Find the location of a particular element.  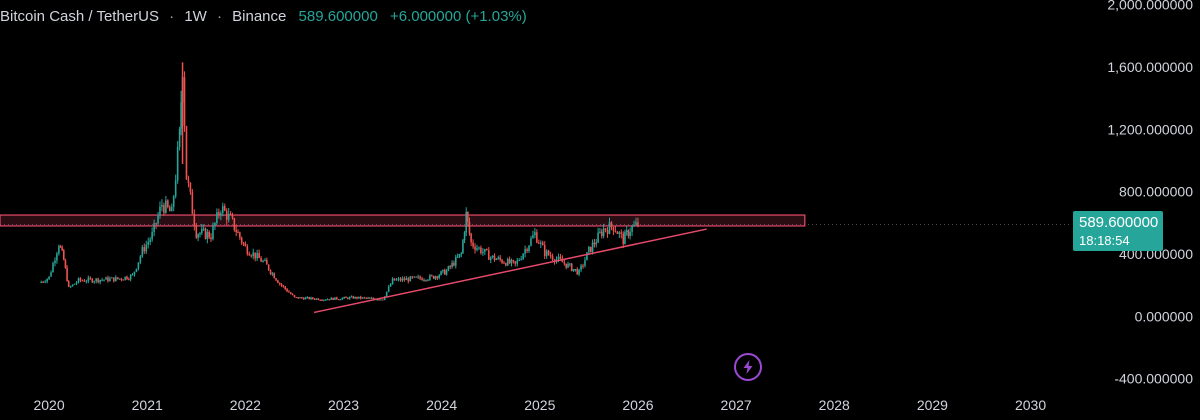

price-change: +6.000000 (+1.03%) is located at coordinates (458, 16).